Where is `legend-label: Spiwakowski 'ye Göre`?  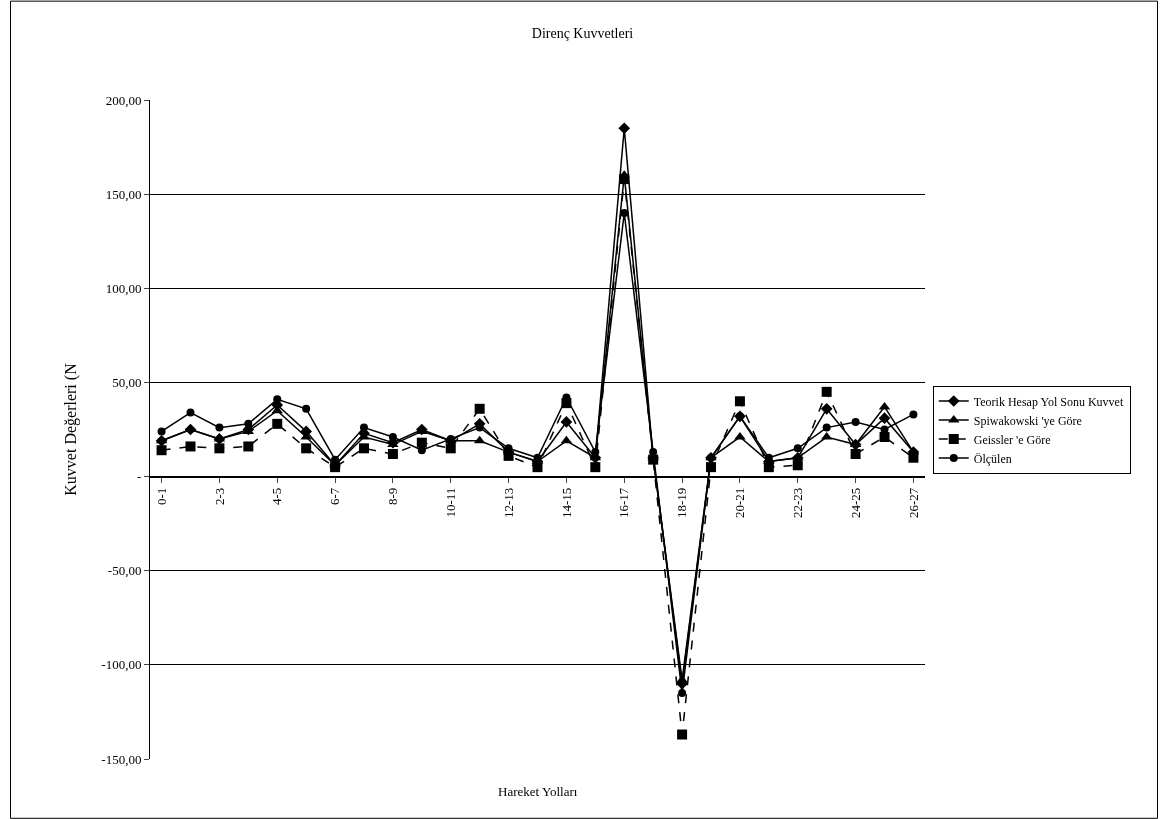
legend-label: Spiwakowski 'ye Göre is located at coordinates (1027, 420).